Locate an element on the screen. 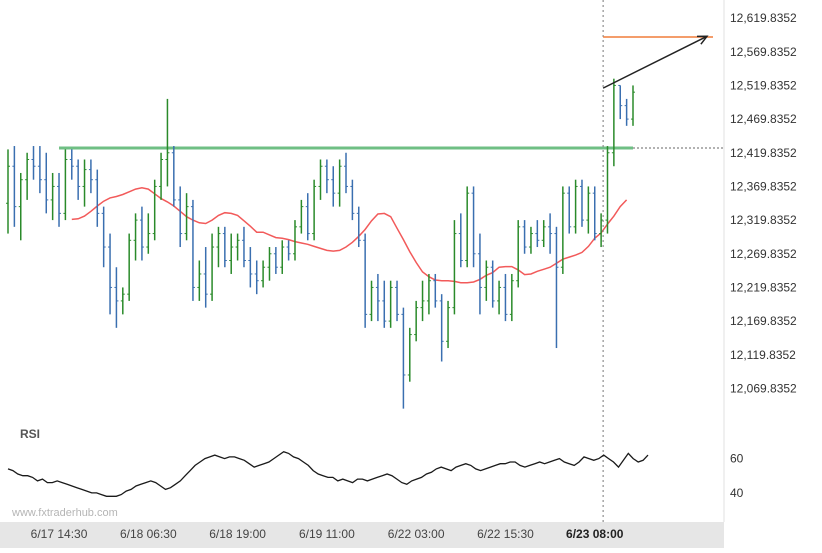  time-tick-label: 6/18 19:00 is located at coordinates (237, 534).